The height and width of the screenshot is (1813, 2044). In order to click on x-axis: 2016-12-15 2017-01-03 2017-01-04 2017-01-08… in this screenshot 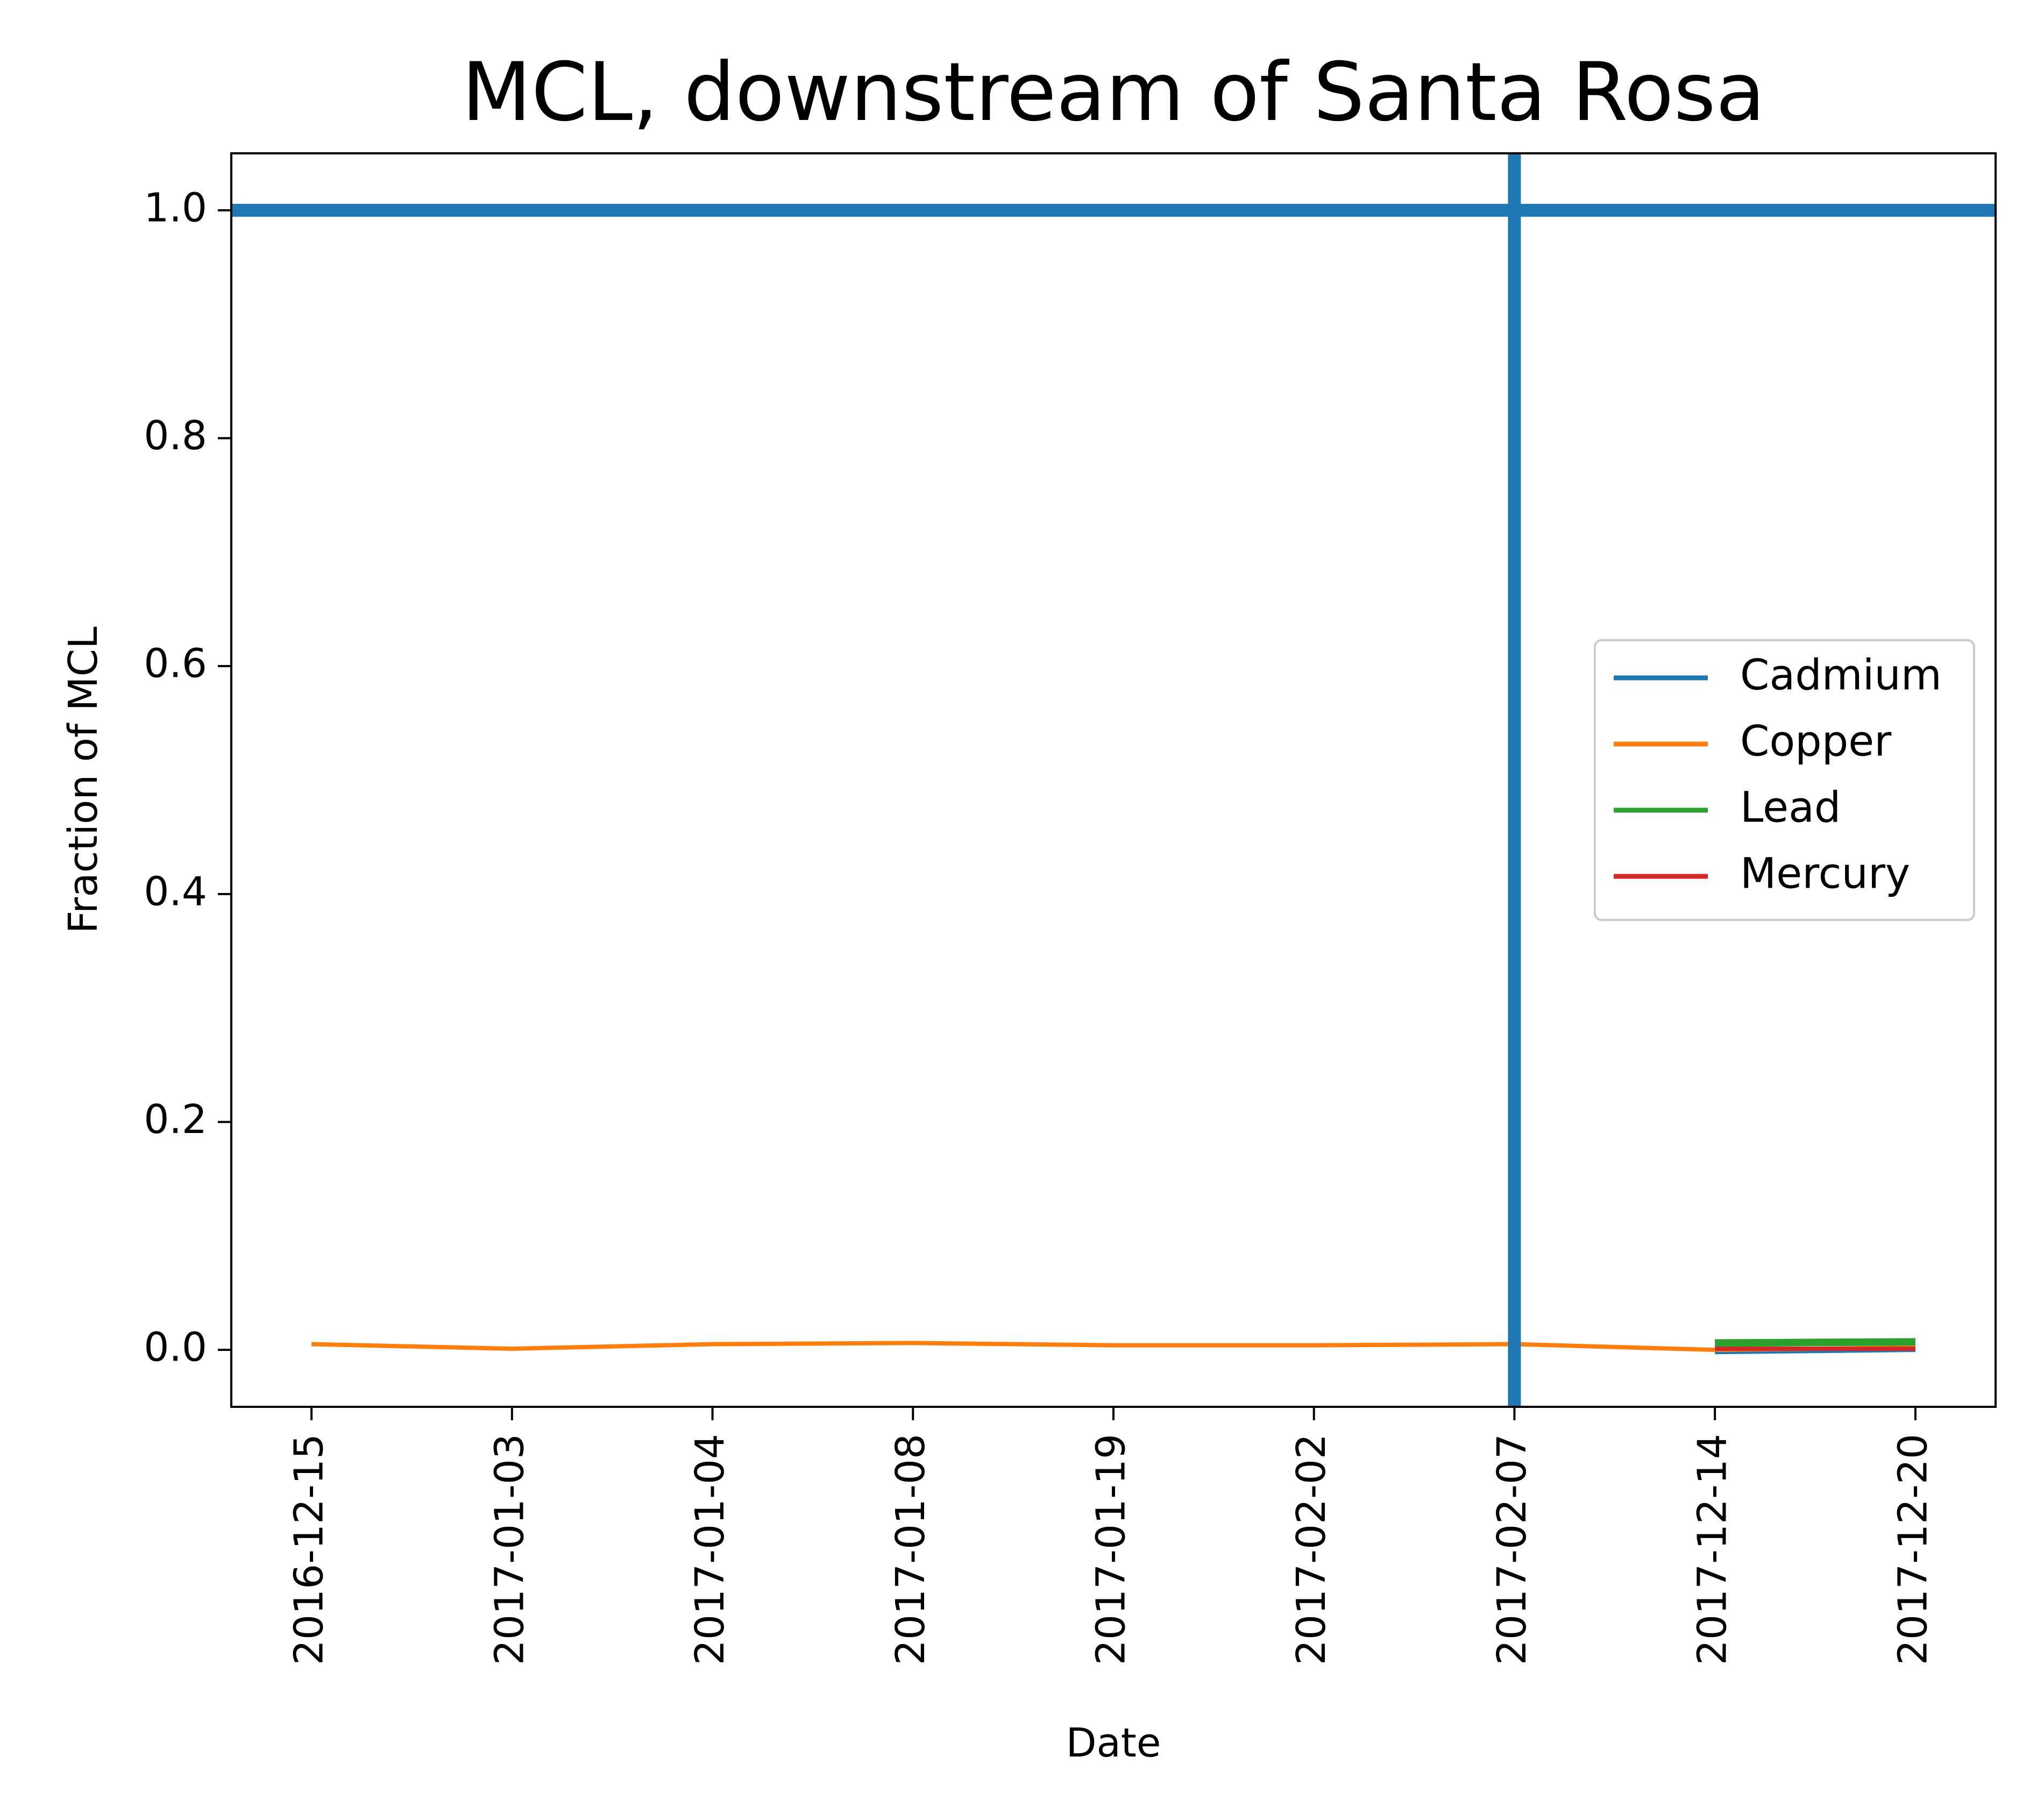, I will do `click(1111, 1536)`.